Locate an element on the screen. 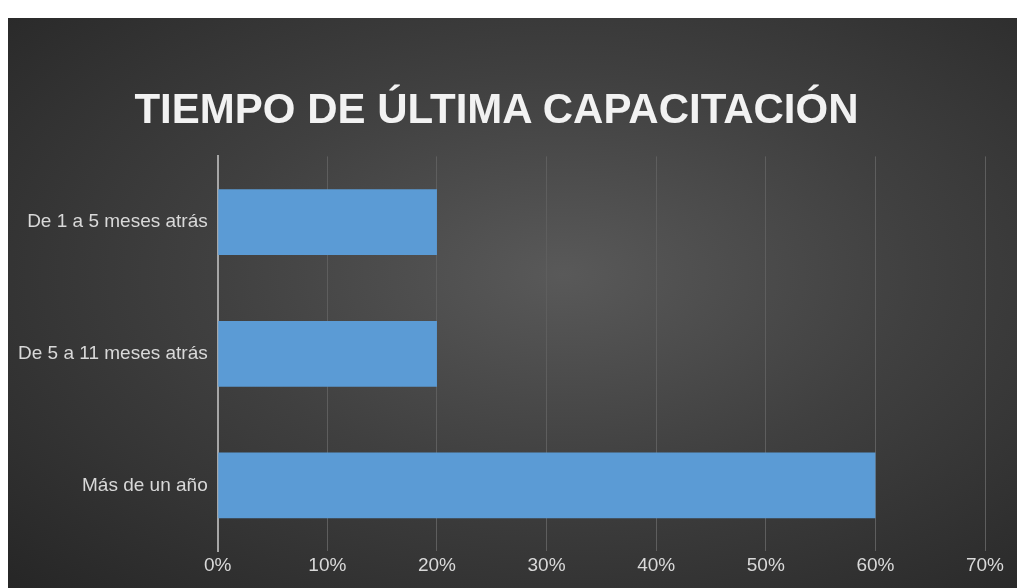  x-tick-label: 40% is located at coordinates (656, 564).